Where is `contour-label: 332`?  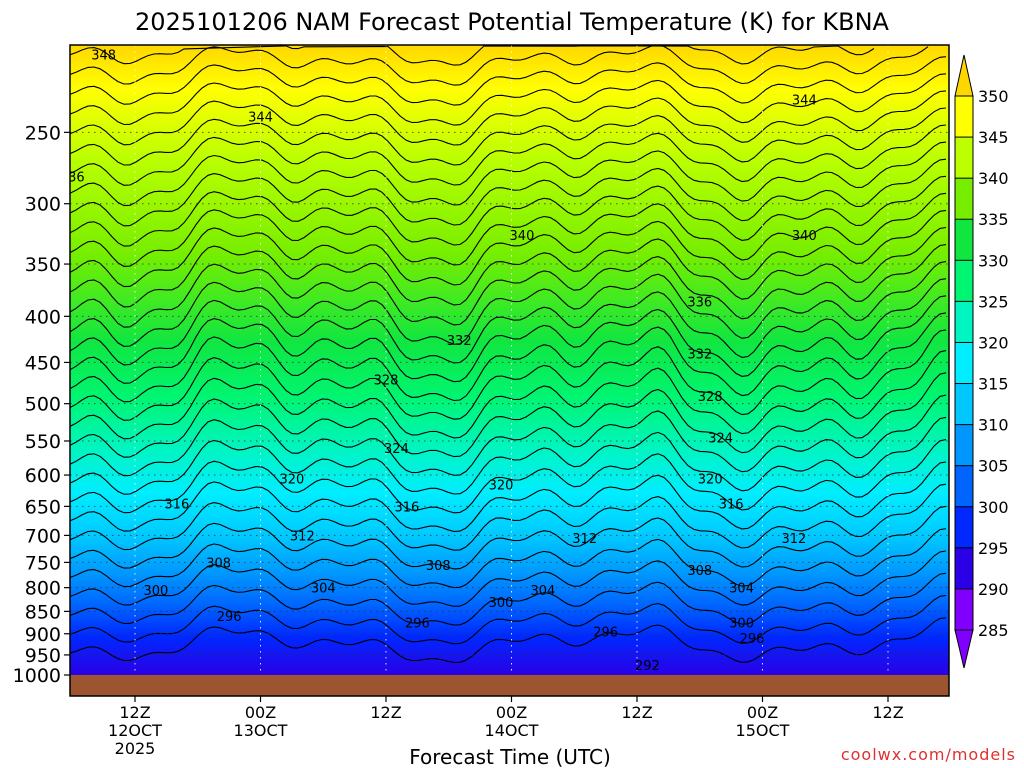 contour-label: 332 is located at coordinates (459, 341).